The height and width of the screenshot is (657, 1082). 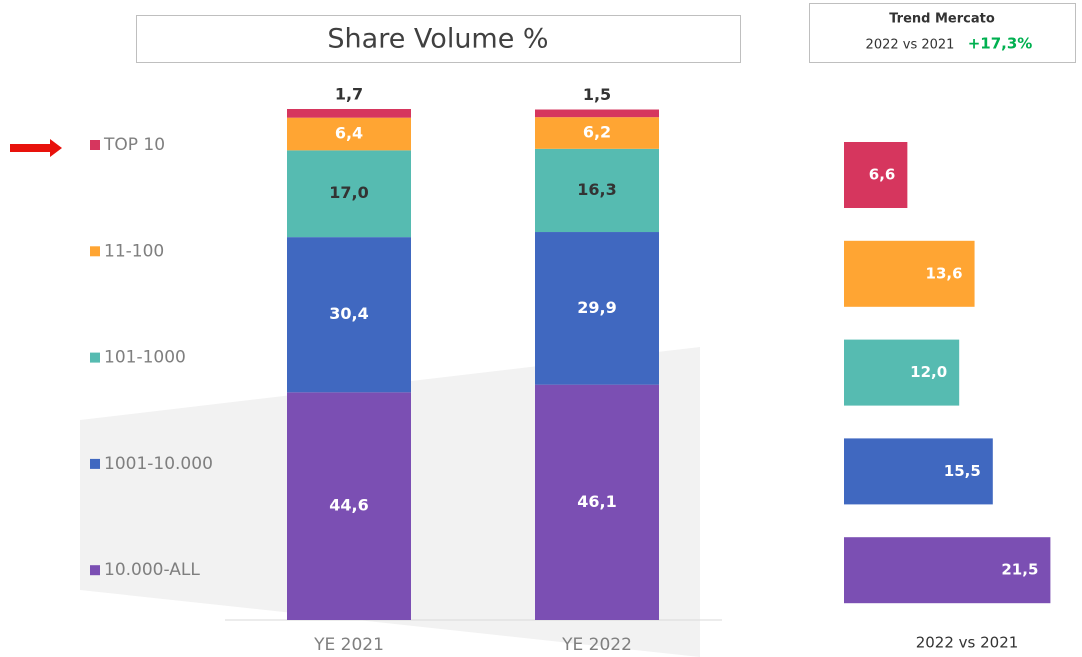 I want to click on data-label: 30,4, so click(x=348, y=313).